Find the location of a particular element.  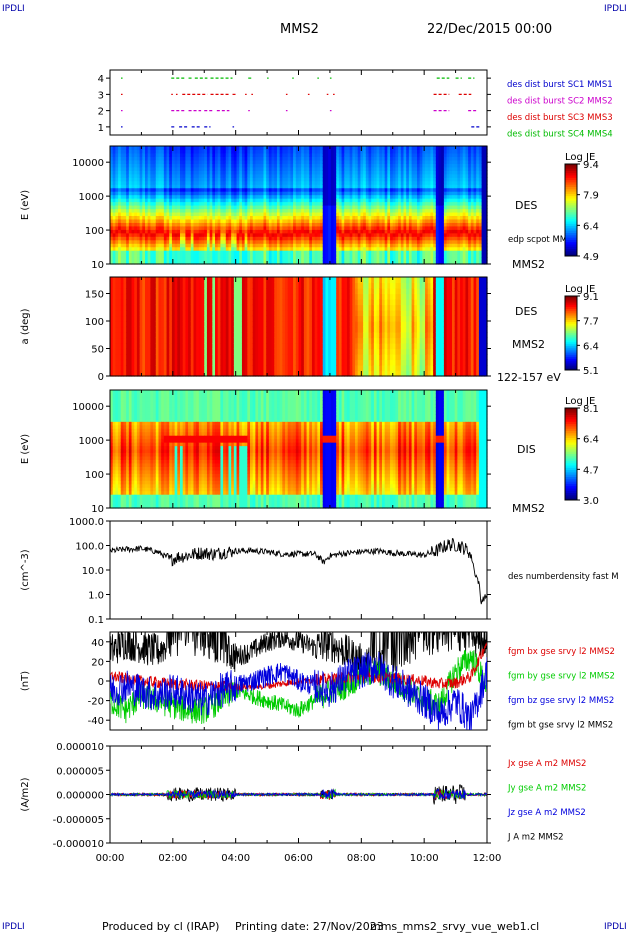

des_pitch-cell is located at coordinates (114, 313).